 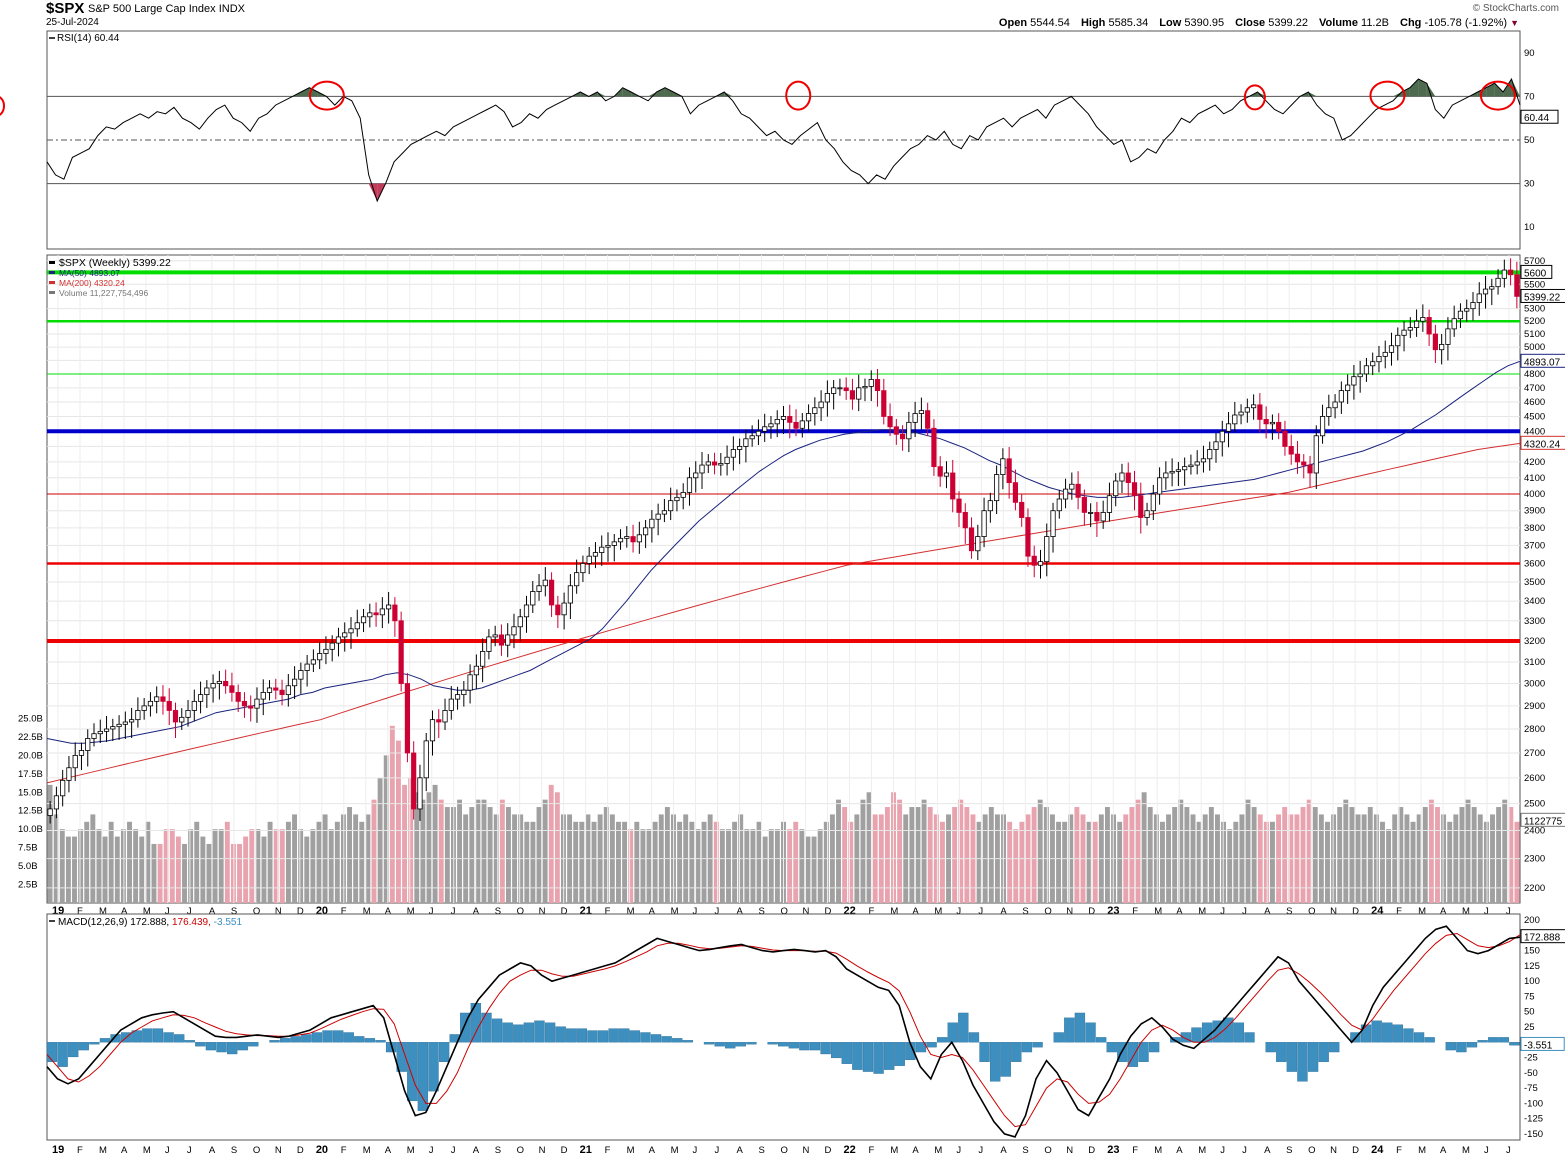 I want to click on volume-value-tag-box, so click(x=1542, y=819).